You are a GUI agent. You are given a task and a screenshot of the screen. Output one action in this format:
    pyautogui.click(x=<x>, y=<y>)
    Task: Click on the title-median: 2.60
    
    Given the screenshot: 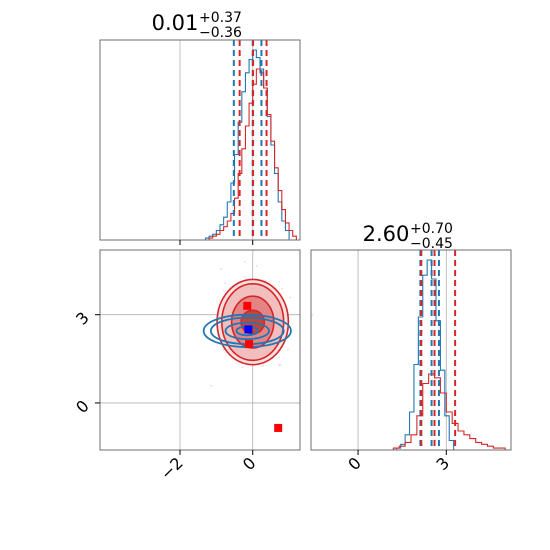 What is the action you would take?
    pyautogui.click(x=386, y=234)
    